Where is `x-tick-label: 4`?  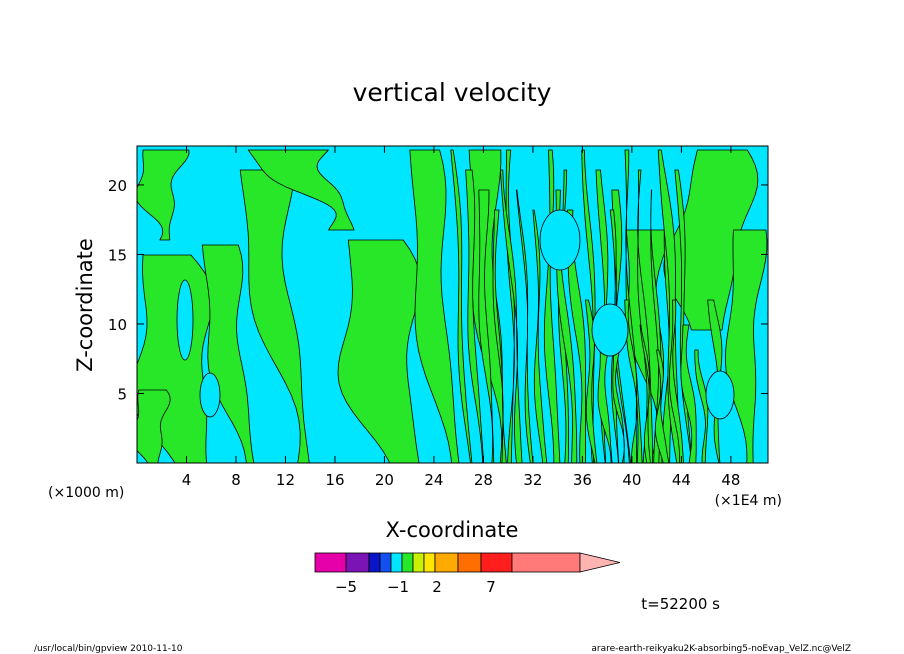 x-tick-label: 4 is located at coordinates (187, 480).